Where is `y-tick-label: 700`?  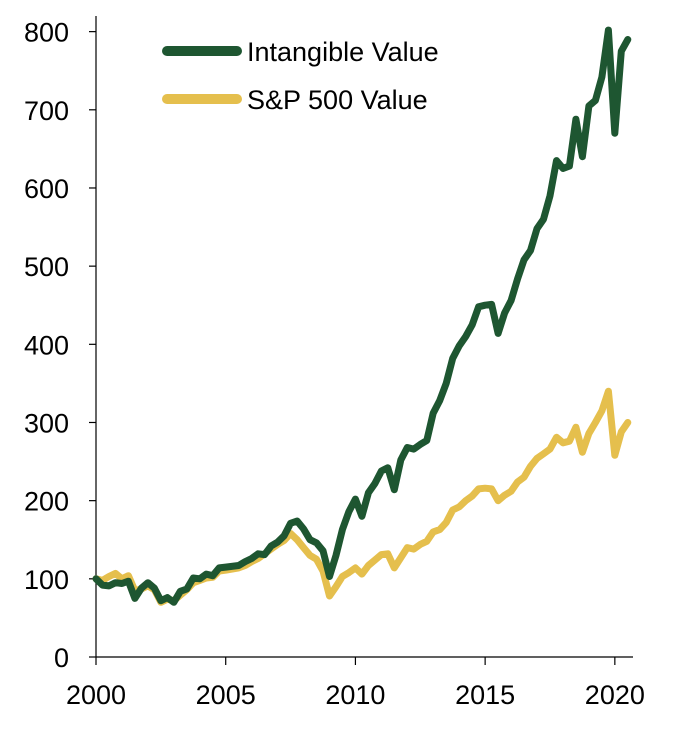 y-tick-label: 700 is located at coordinates (46, 111).